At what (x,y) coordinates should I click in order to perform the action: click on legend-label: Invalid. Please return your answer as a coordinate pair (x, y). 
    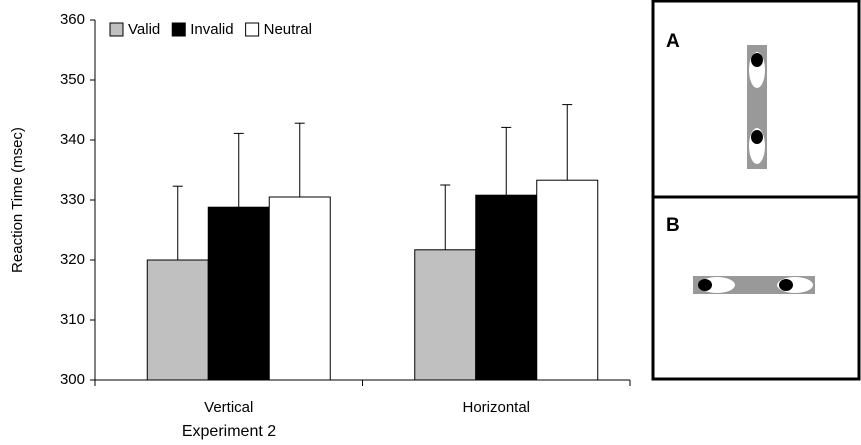
    Looking at the image, I should click on (211, 29).